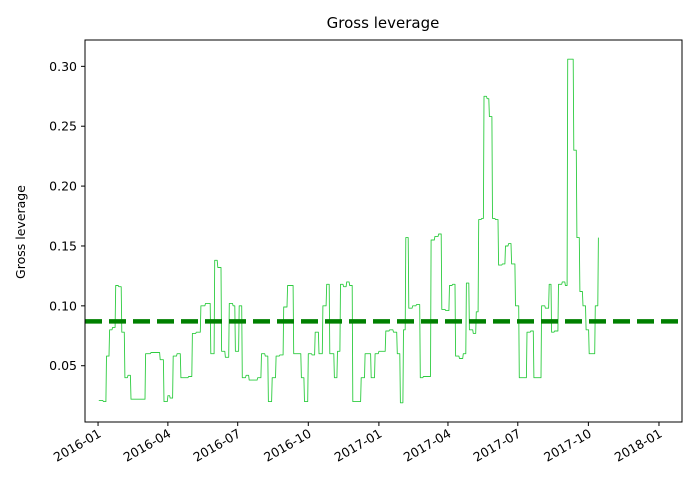 This screenshot has height=494, width=695. What do you see at coordinates (383, 23) in the screenshot?
I see `chart-title: Gross leverage` at bounding box center [383, 23].